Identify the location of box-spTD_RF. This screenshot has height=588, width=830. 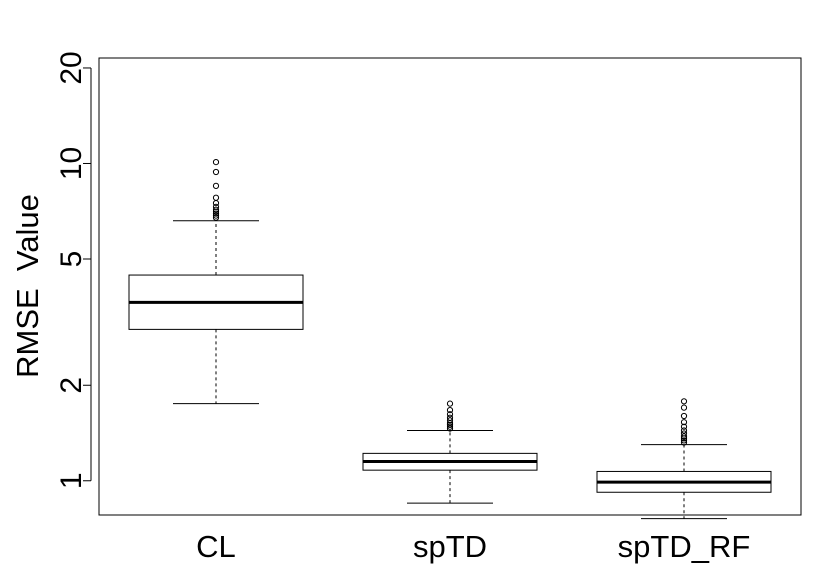
(684, 459).